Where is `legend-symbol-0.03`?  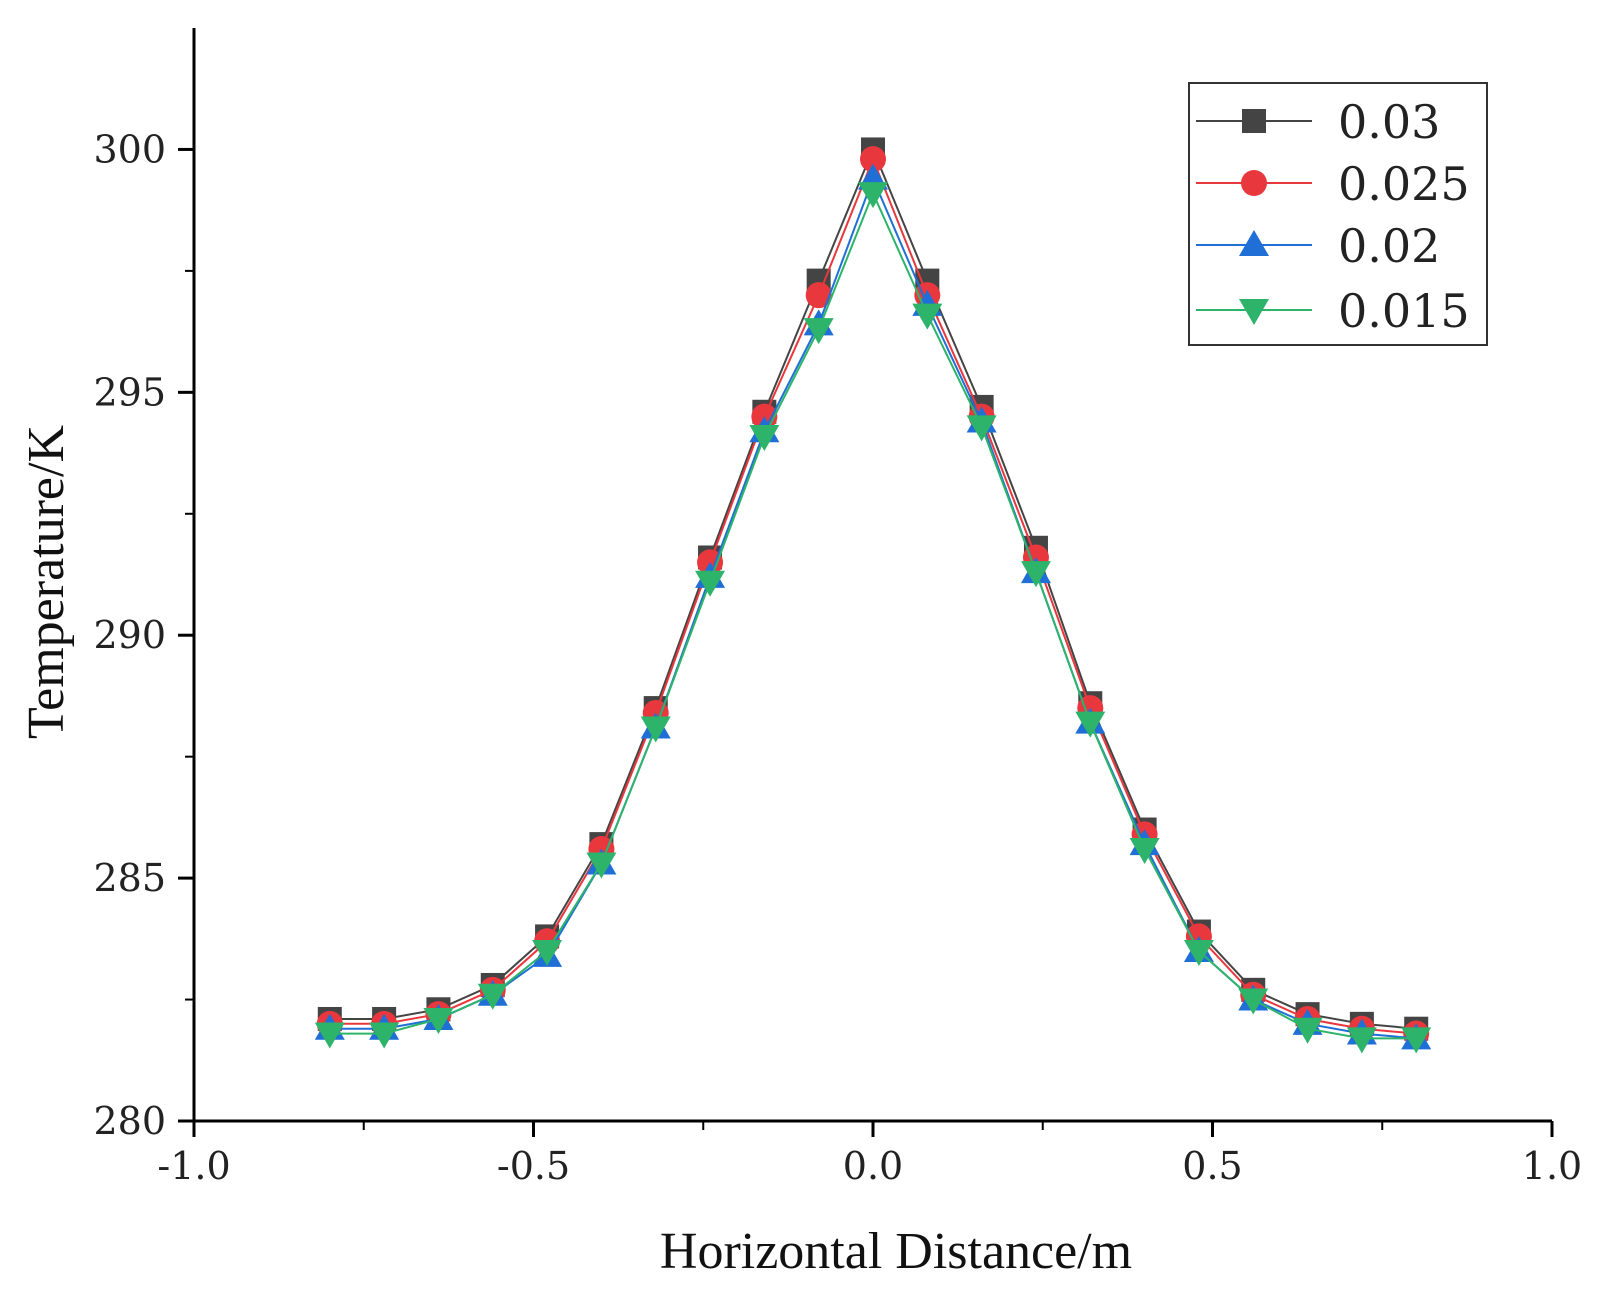 legend-symbol-0.03 is located at coordinates (1254, 121).